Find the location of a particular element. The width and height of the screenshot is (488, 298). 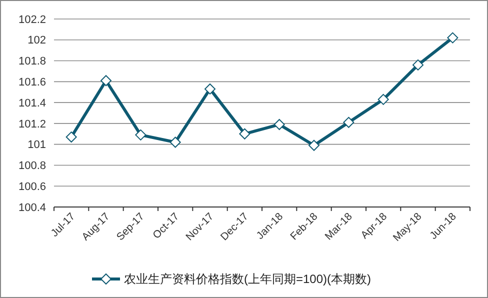

y-tick-label: 101.2 is located at coordinates (32, 124).